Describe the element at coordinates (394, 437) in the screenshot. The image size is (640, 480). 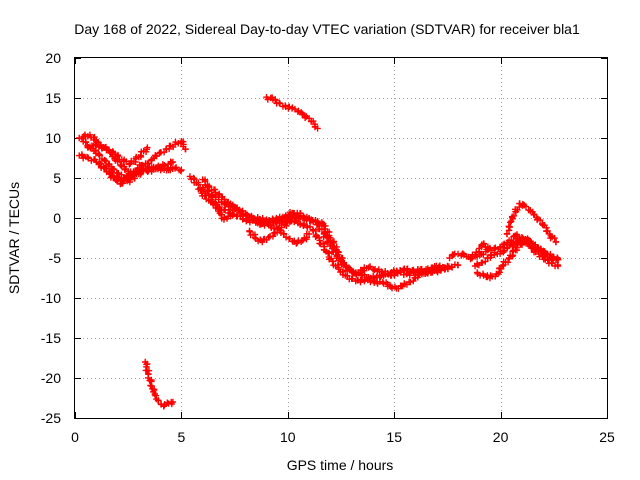
I see `x-tick-label: 15` at that location.